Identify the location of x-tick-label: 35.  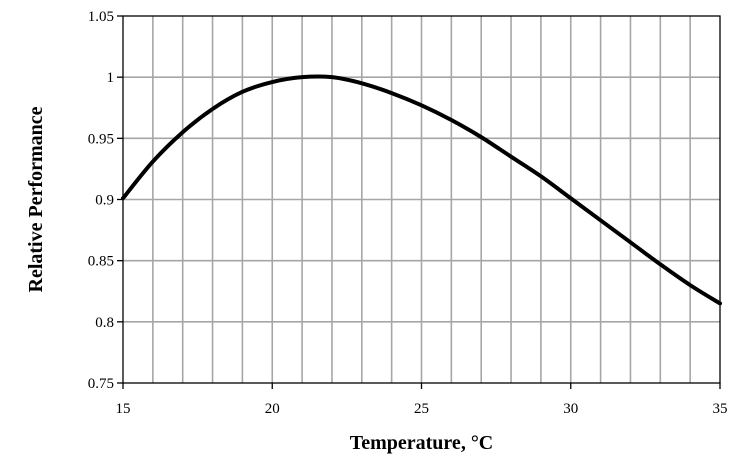
(720, 409).